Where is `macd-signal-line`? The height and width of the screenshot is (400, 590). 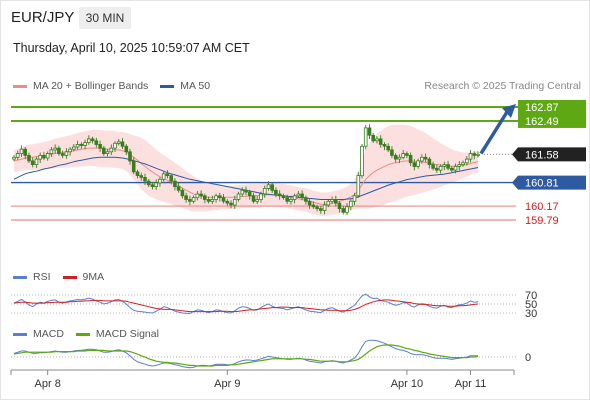 macd-signal-line is located at coordinates (246, 355).